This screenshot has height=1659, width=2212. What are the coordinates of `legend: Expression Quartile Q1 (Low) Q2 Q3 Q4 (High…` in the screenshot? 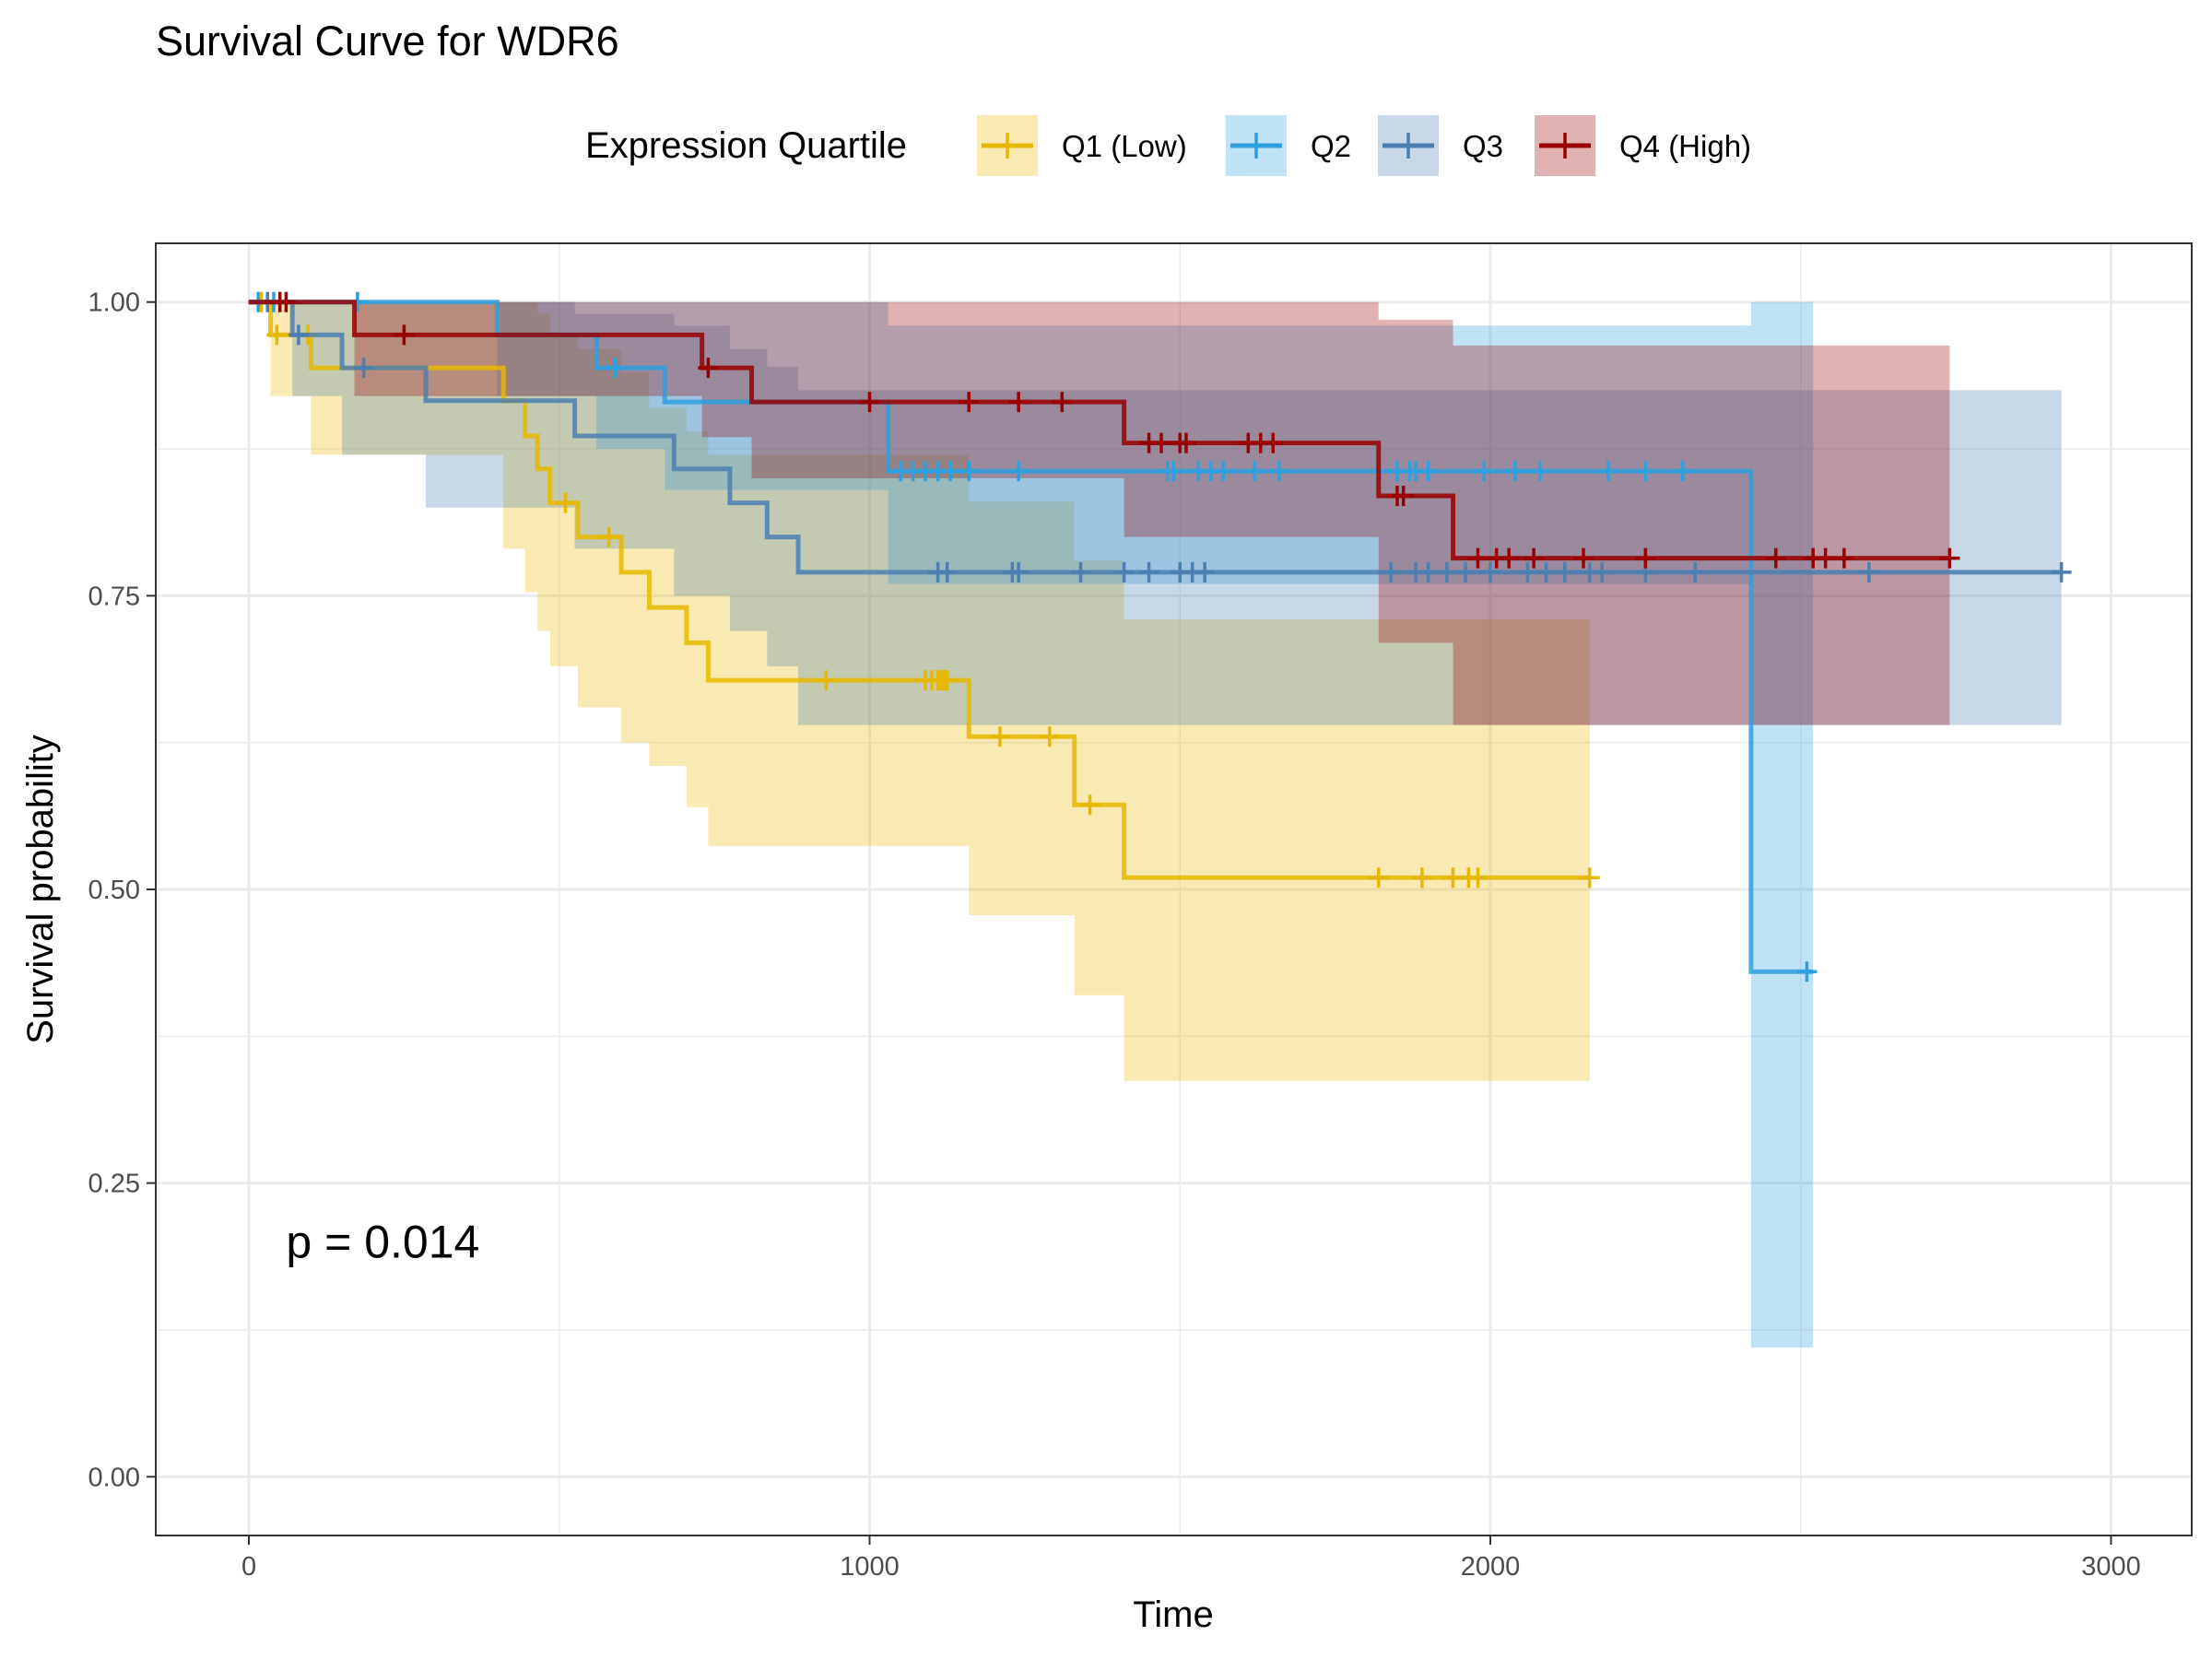 It's located at (1168, 145).